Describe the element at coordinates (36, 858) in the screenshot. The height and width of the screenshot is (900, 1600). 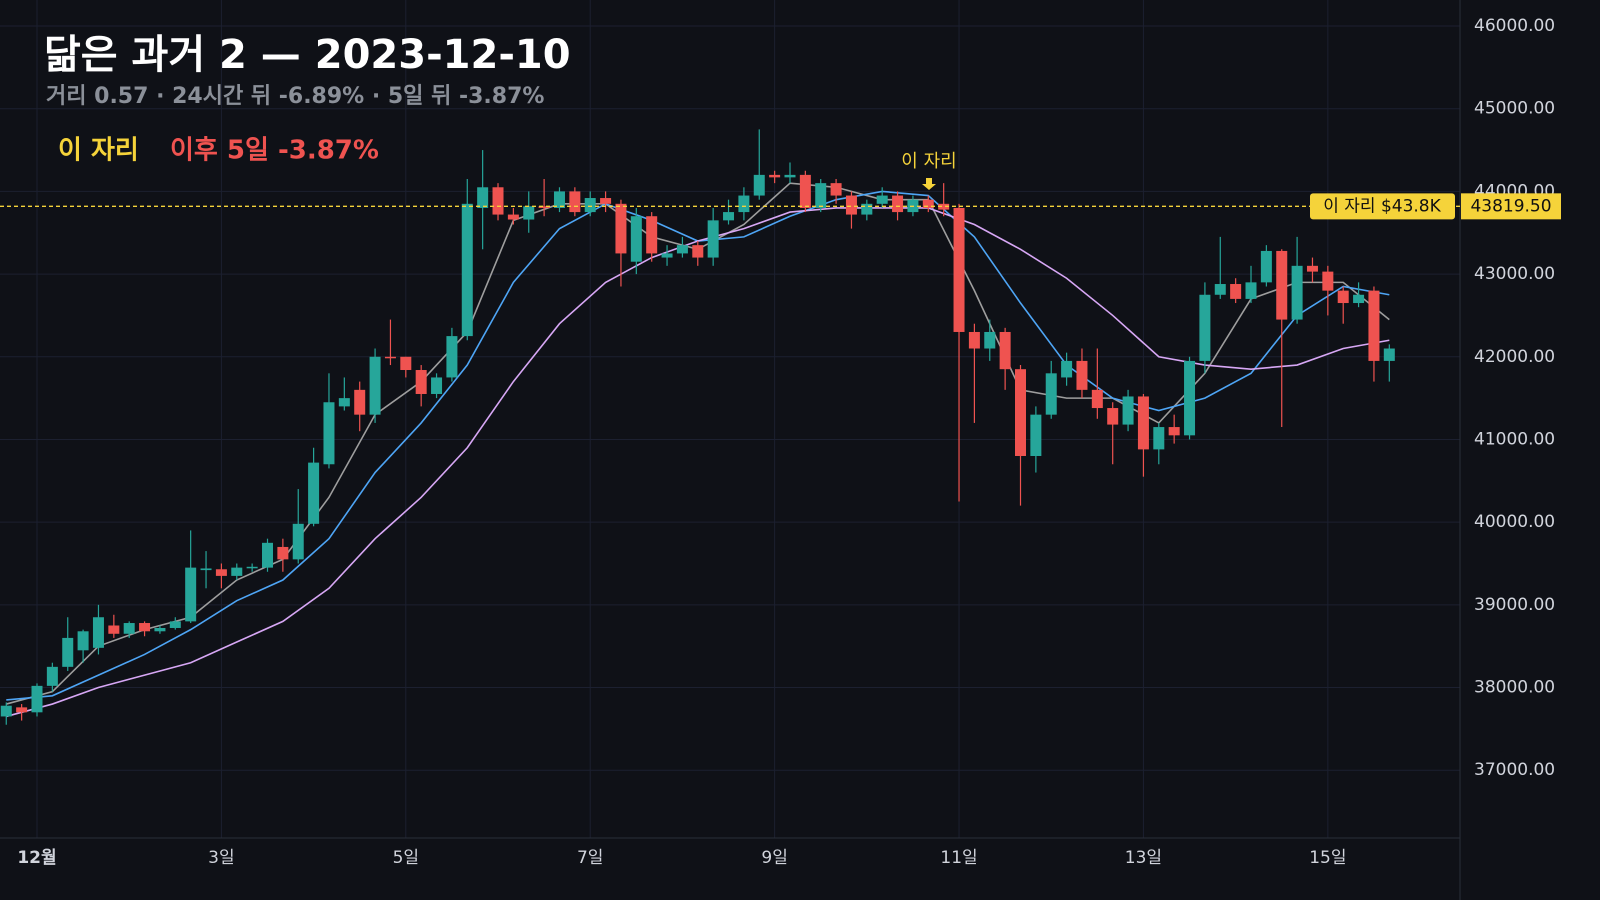
I see `x-tick-label: 12월` at that location.